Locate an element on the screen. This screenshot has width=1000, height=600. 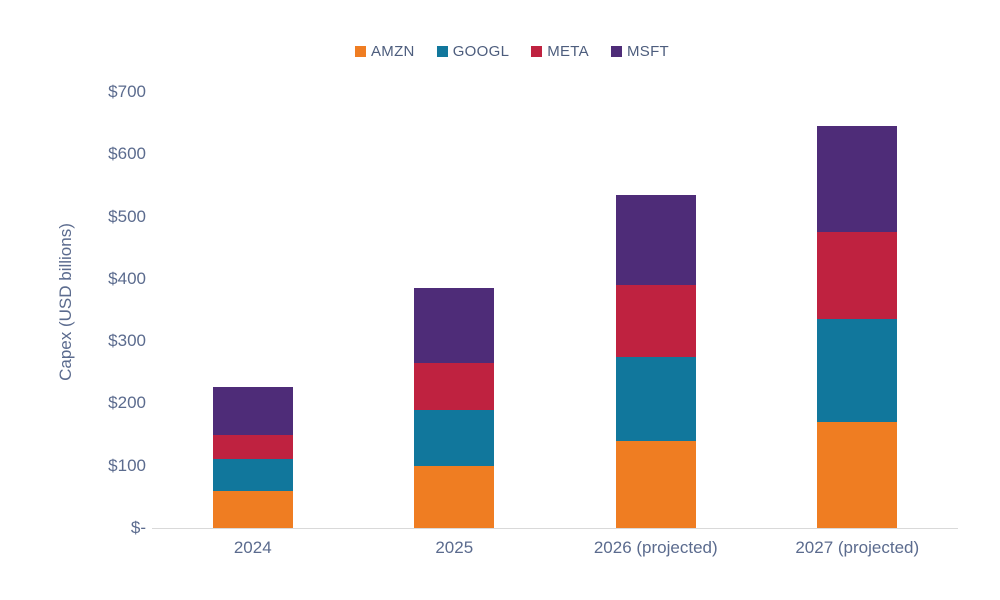
bar-segment-msft-2027 is located at coordinates (857, 179).